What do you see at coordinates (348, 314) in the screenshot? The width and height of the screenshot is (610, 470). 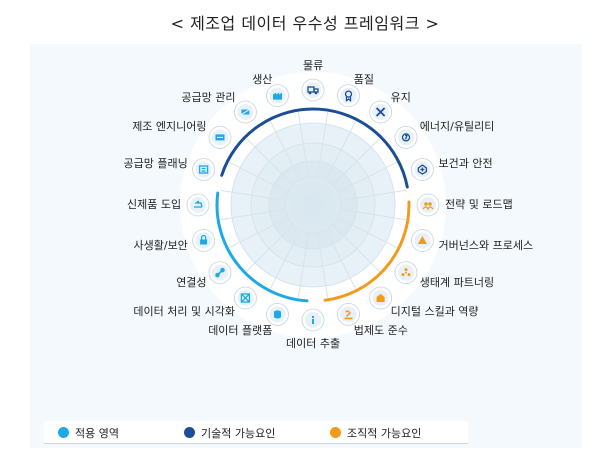 I see `compliance-icon` at bounding box center [348, 314].